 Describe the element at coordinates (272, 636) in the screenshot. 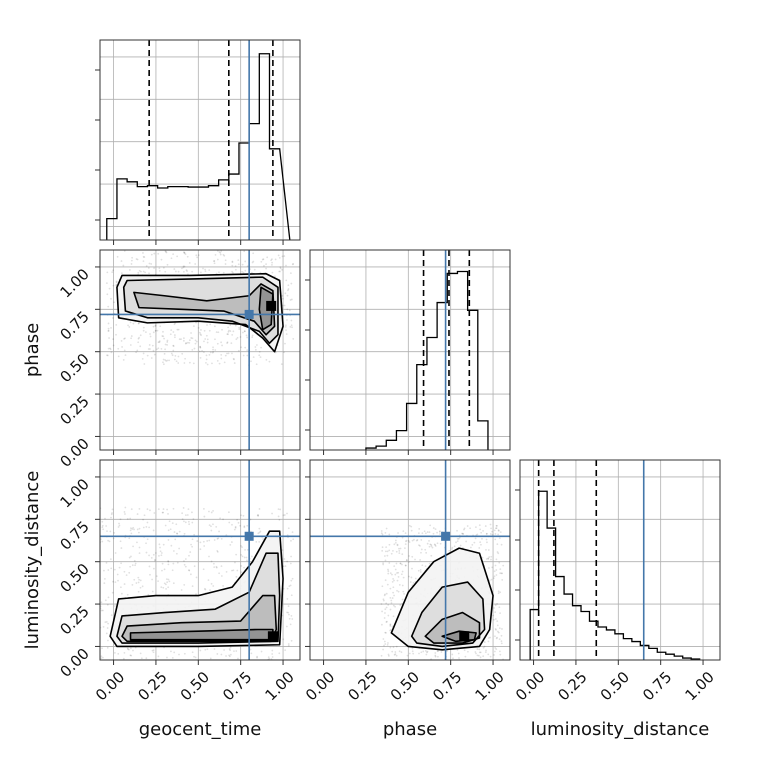

I see `density-peak` at that location.